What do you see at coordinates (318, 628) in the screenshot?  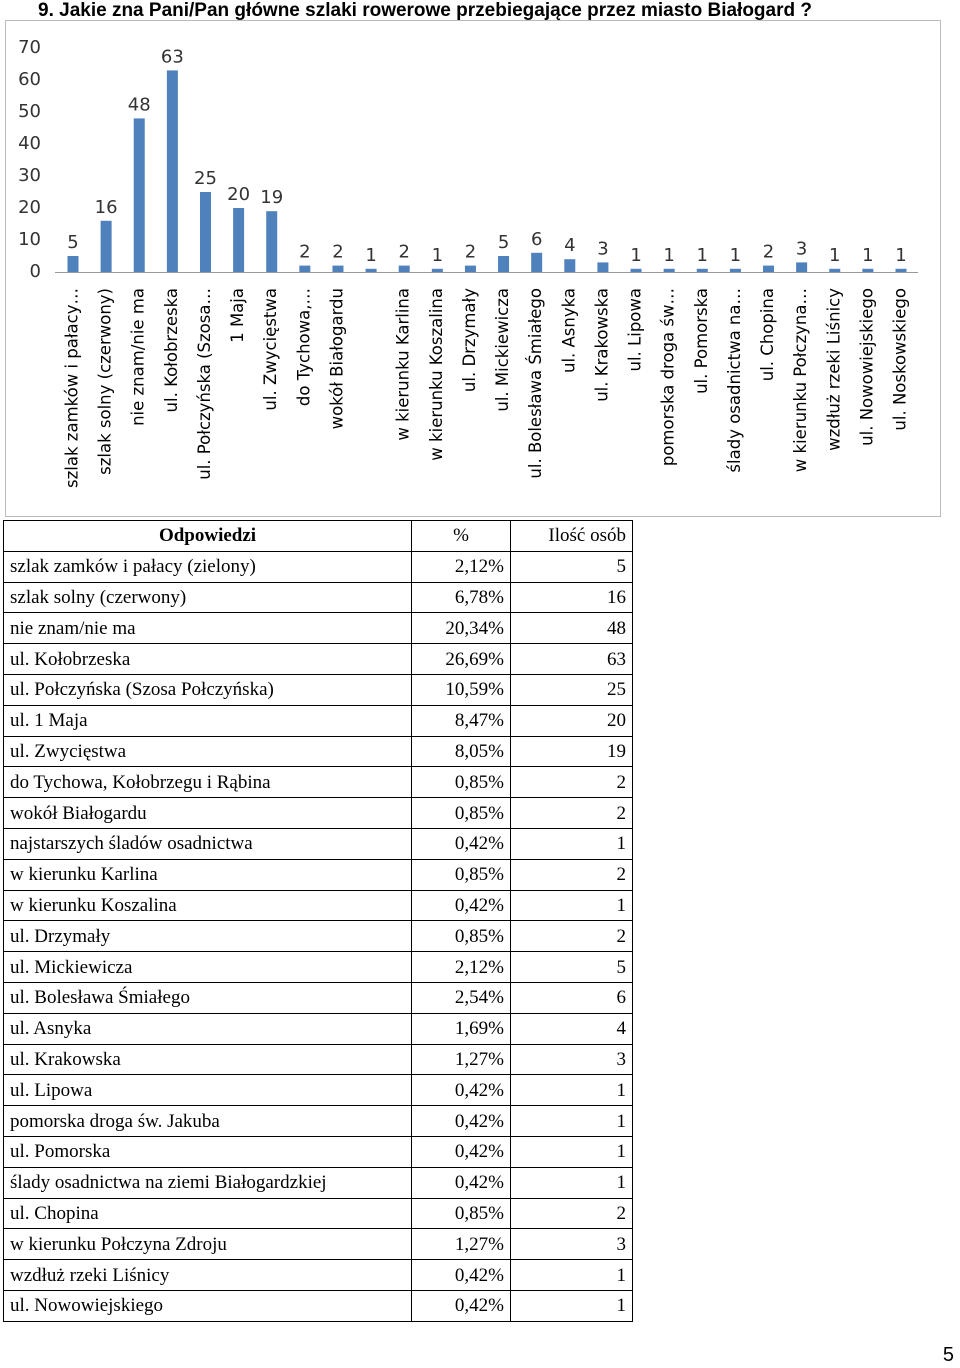 I see `table-row: nie znam/nie ma 20,34% 48` at bounding box center [318, 628].